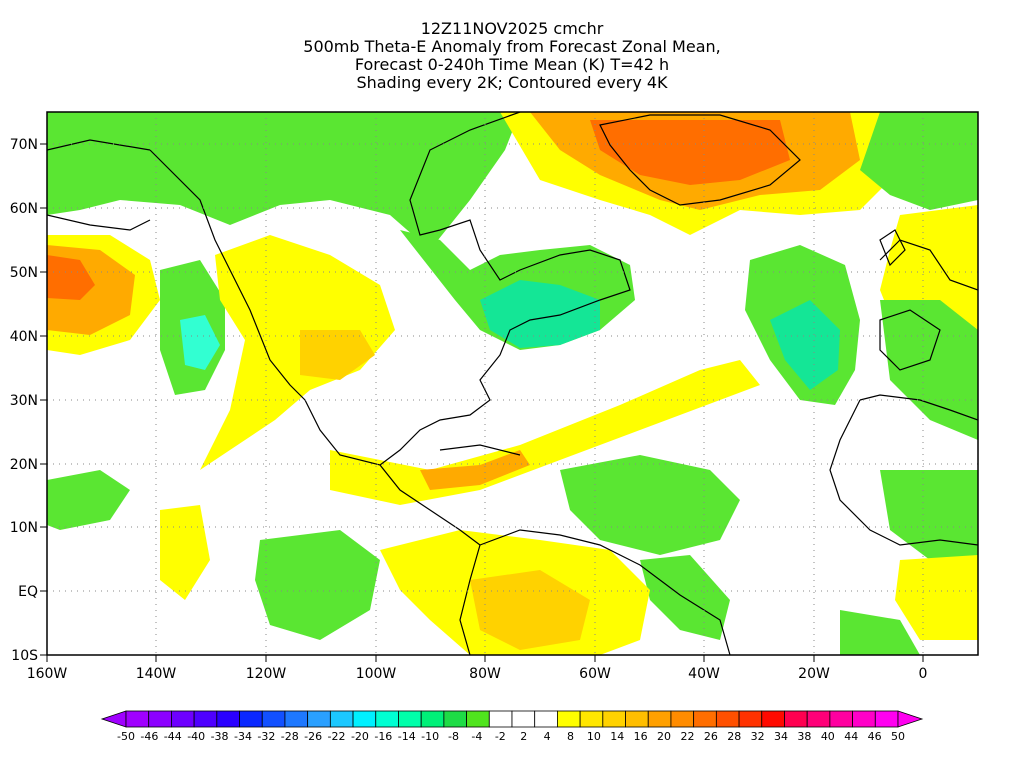 The height and width of the screenshot is (768, 1024). I want to click on lat-label: 40N, so click(24, 337).